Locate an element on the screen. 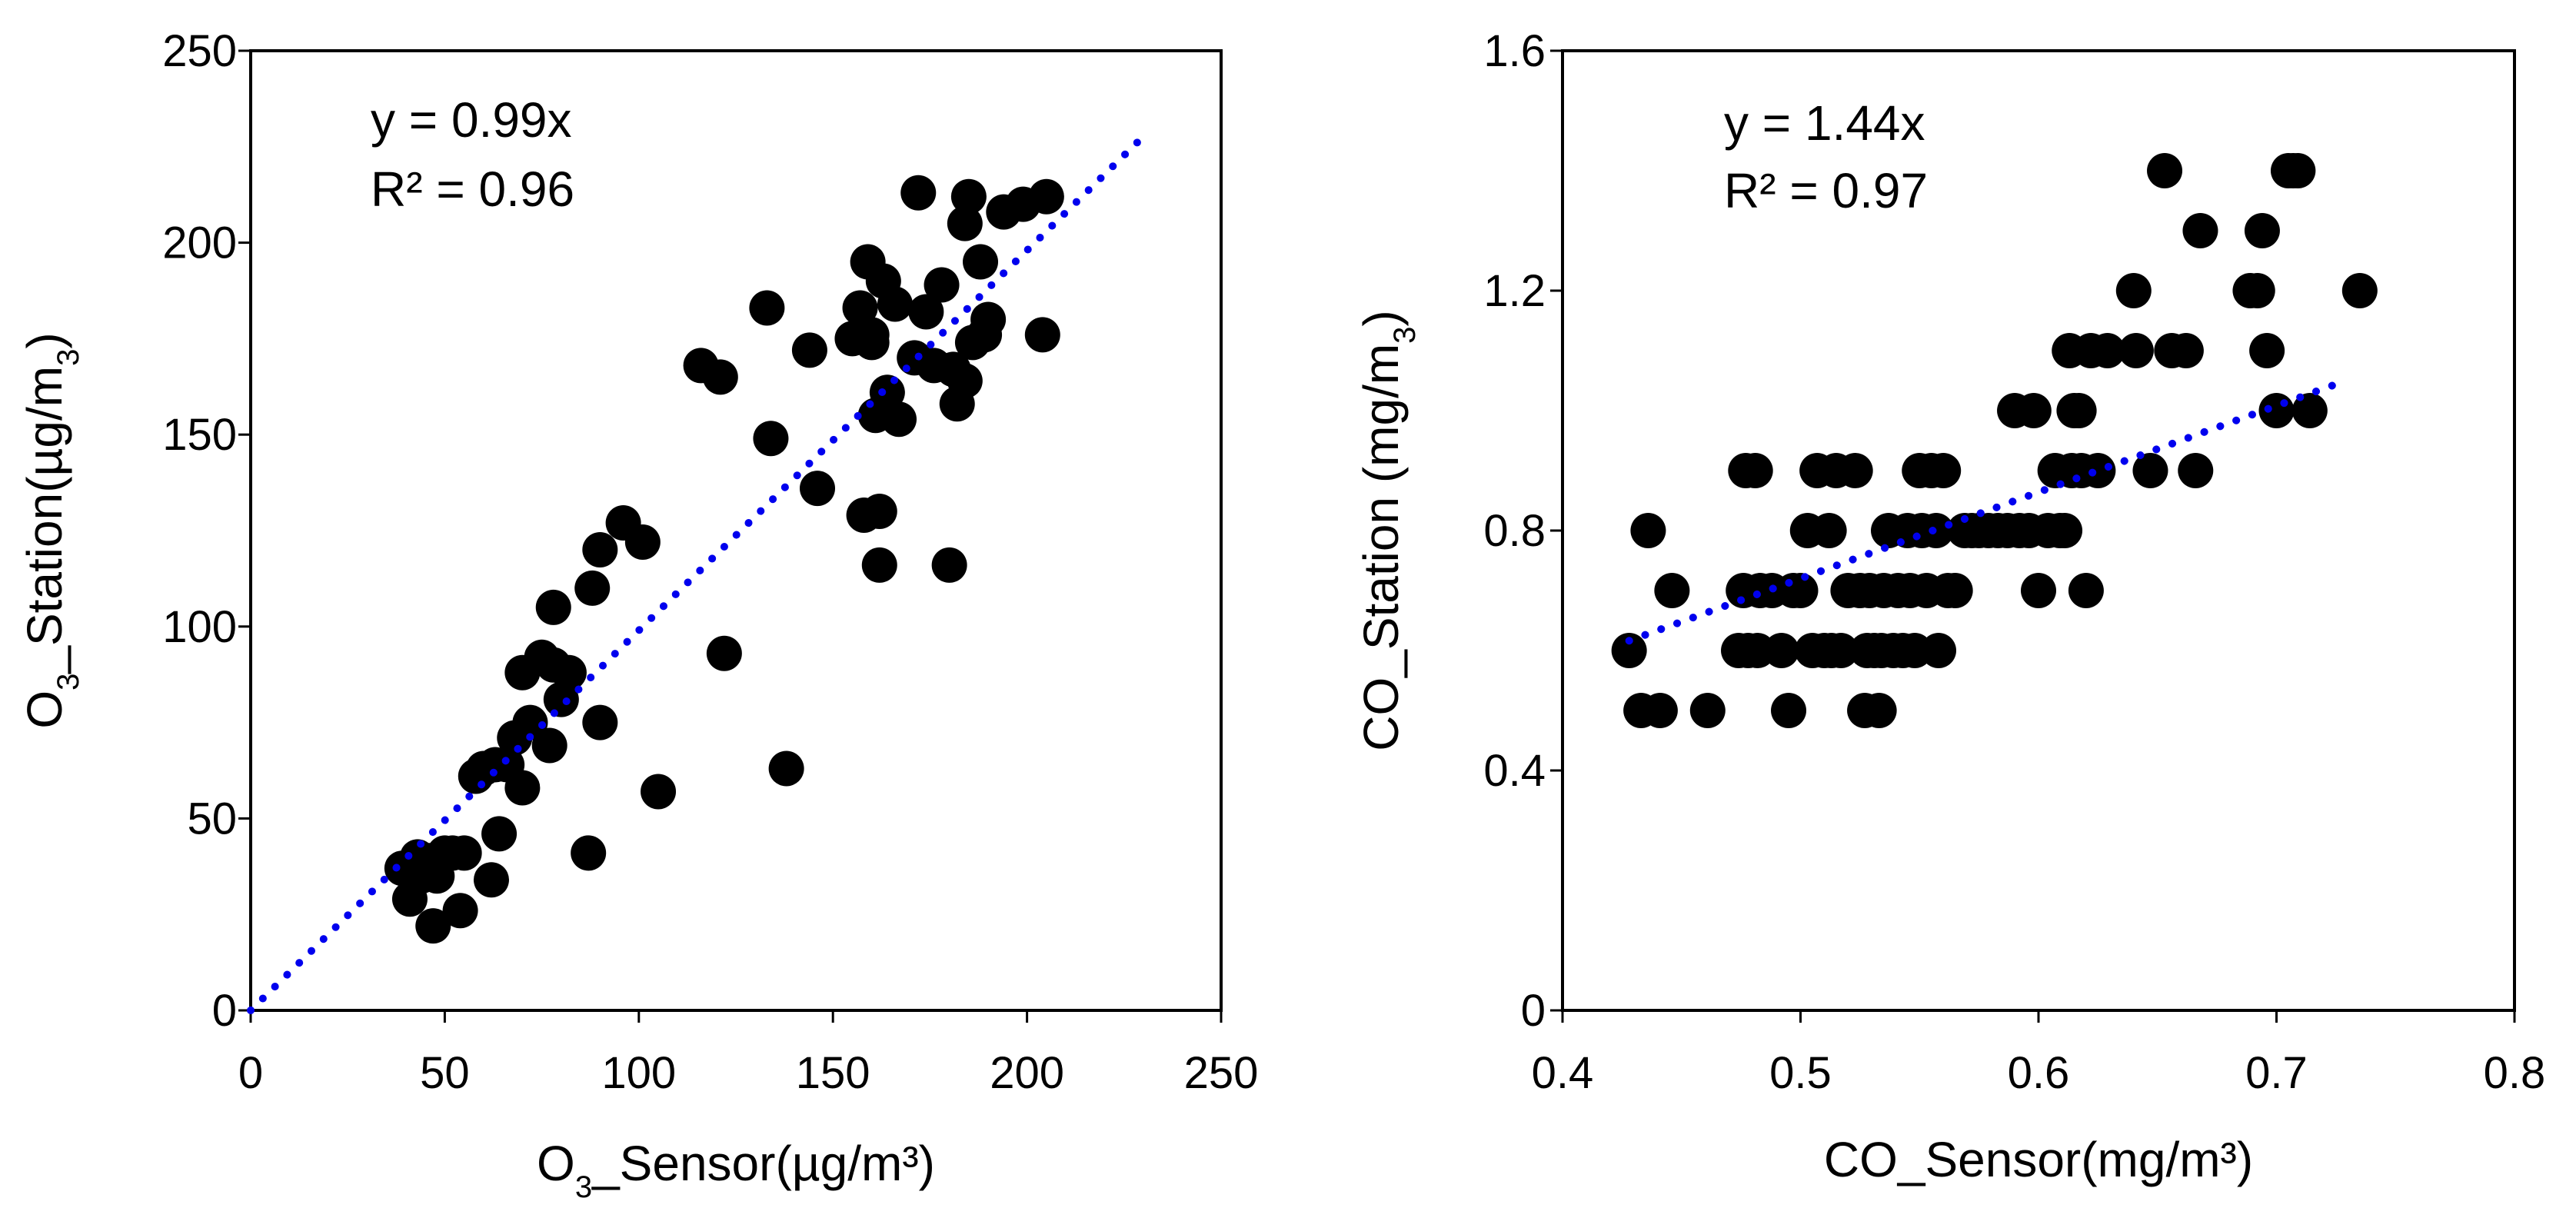 The width and height of the screenshot is (2576, 1218). o3-r-squared: R² = 0.96 is located at coordinates (473, 189).